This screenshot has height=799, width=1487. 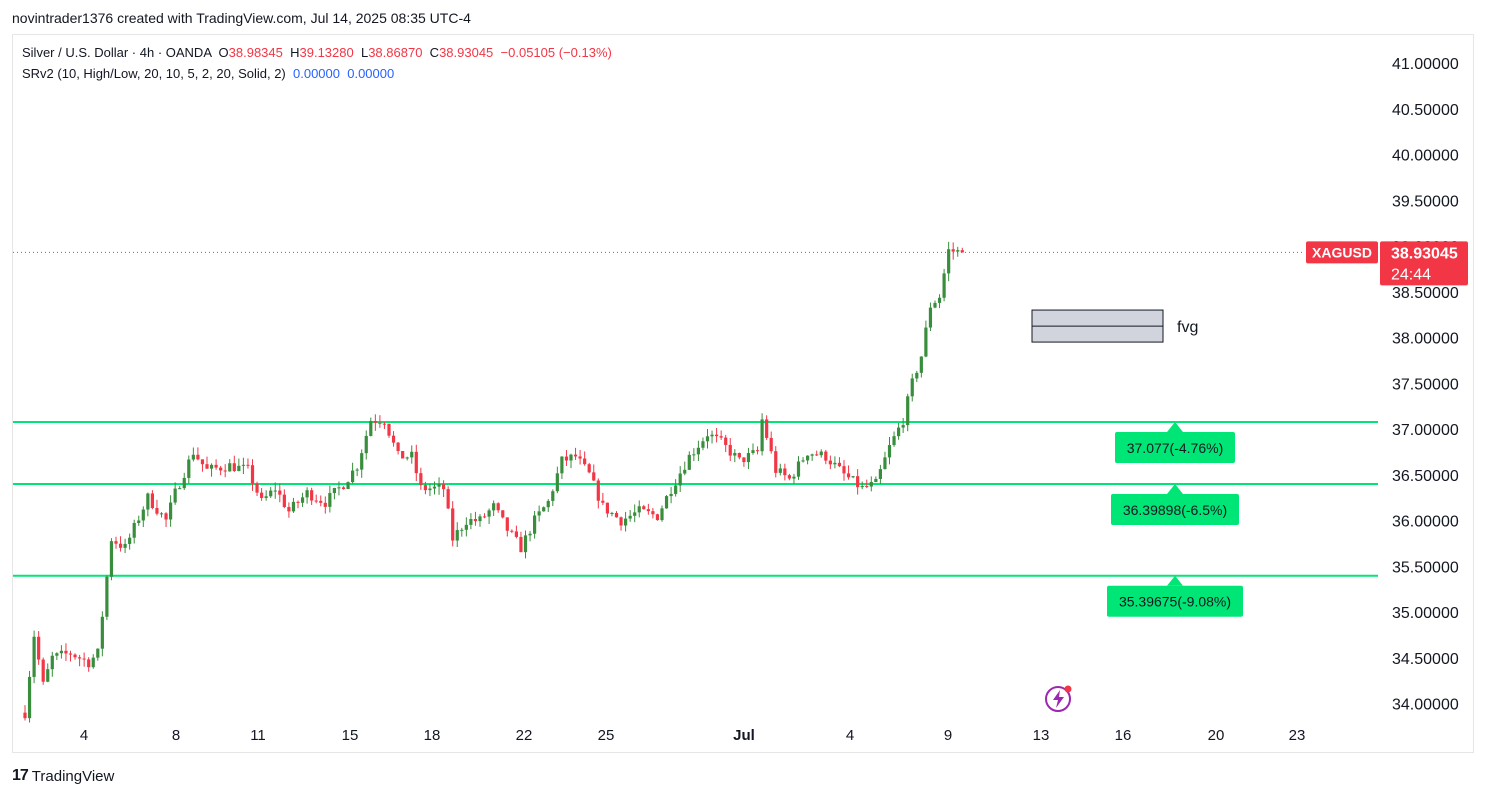 I want to click on x-tick-label: 11, so click(x=258, y=735).